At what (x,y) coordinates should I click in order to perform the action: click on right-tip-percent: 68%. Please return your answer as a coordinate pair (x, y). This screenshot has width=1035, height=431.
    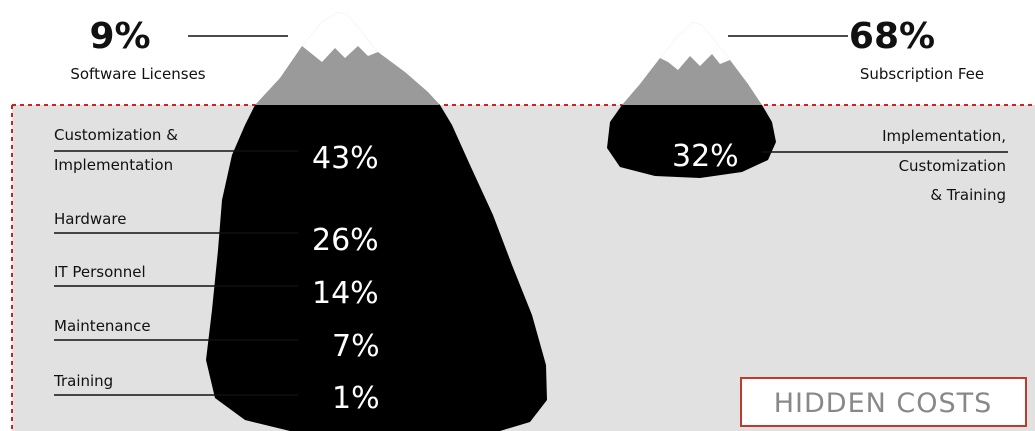
    Looking at the image, I should click on (892, 36).